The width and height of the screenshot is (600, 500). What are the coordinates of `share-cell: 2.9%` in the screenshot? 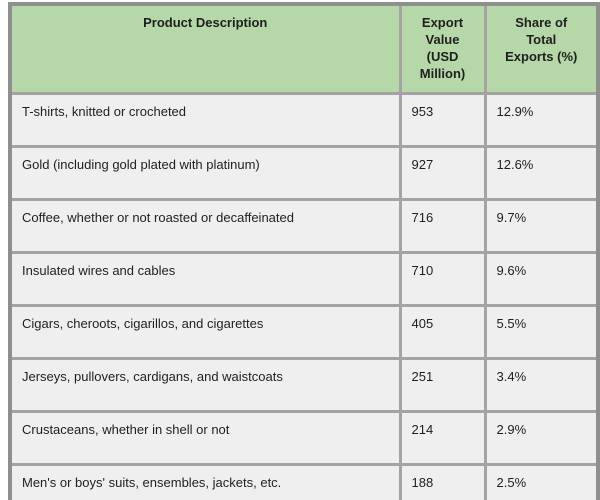 It's located at (541, 438).